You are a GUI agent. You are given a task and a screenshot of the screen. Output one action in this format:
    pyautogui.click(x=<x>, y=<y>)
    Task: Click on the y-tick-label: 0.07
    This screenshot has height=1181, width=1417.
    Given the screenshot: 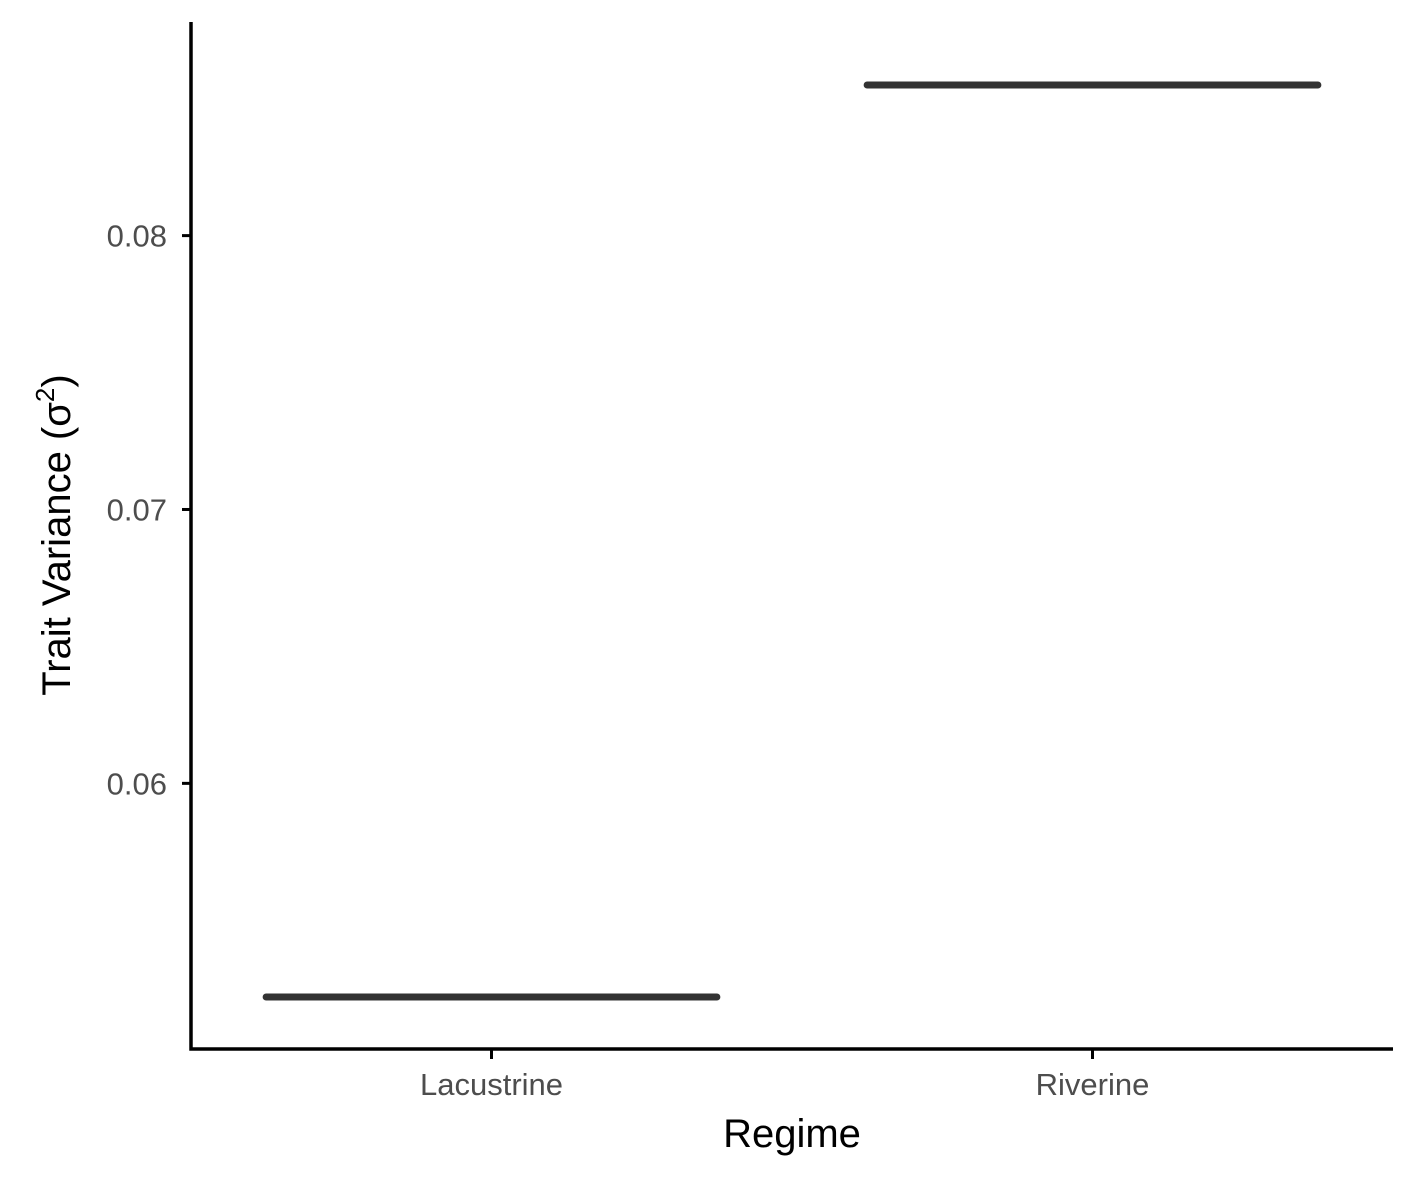 What is the action you would take?
    pyautogui.click(x=137, y=509)
    